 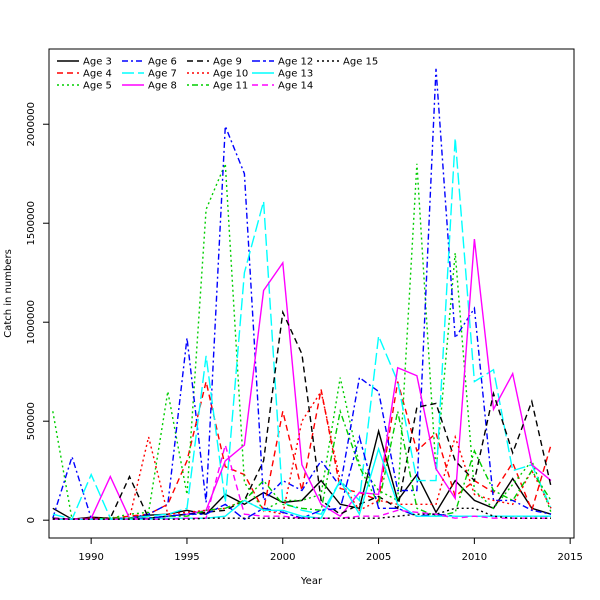 What do you see at coordinates (31, 223) in the screenshot?
I see `y-tick-label: 1500000` at bounding box center [31, 223].